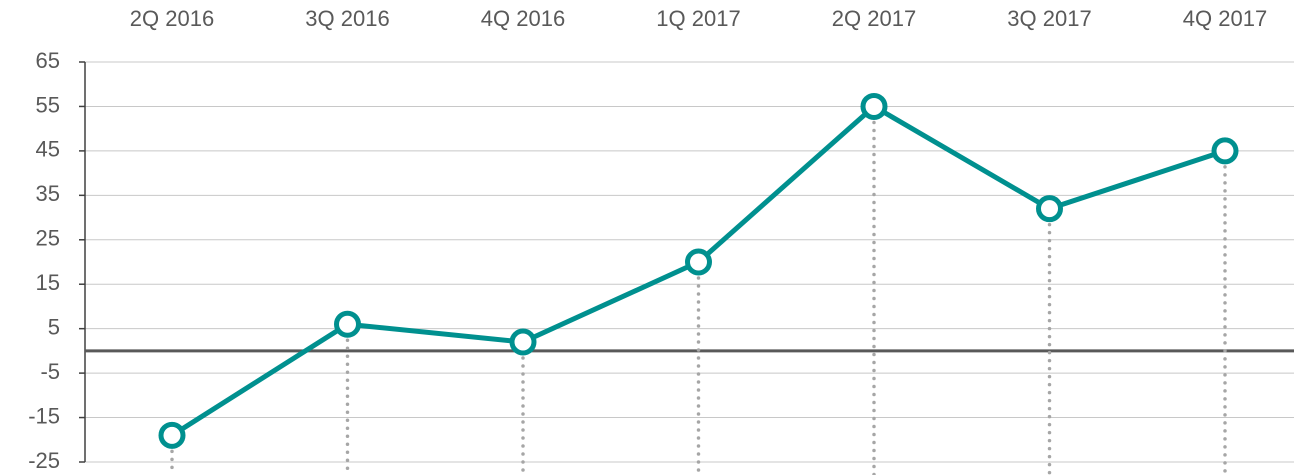 This screenshot has width=1294, height=475. I want to click on x-tick-label: 2Q 2016, so click(172, 18).